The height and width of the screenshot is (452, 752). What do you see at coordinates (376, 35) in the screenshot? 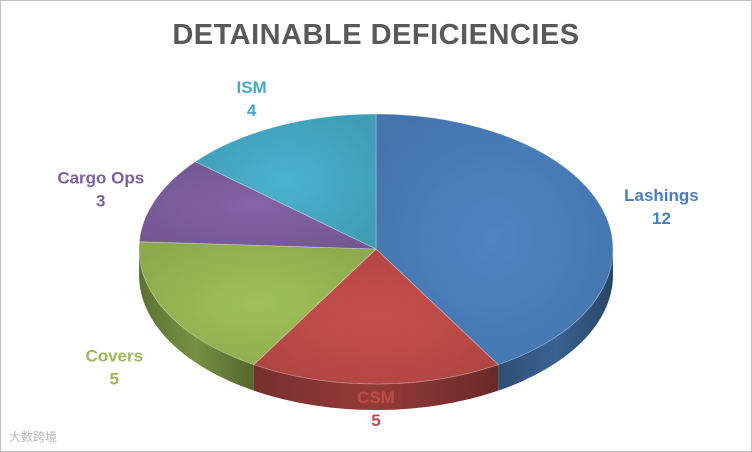
I see `chart-title: DETAINABLE DEFICIENCIES` at bounding box center [376, 35].